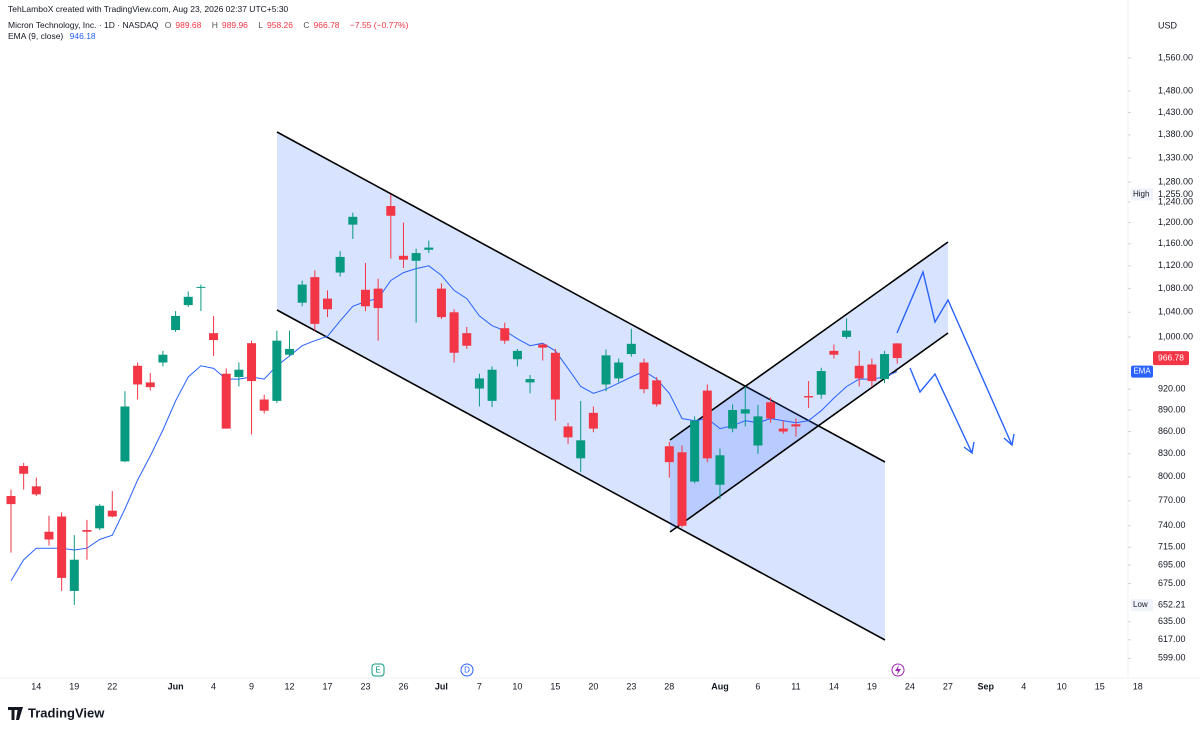 This screenshot has width=1200, height=730. Describe the element at coordinates (15, 713) in the screenshot. I see `brand-logo` at that location.